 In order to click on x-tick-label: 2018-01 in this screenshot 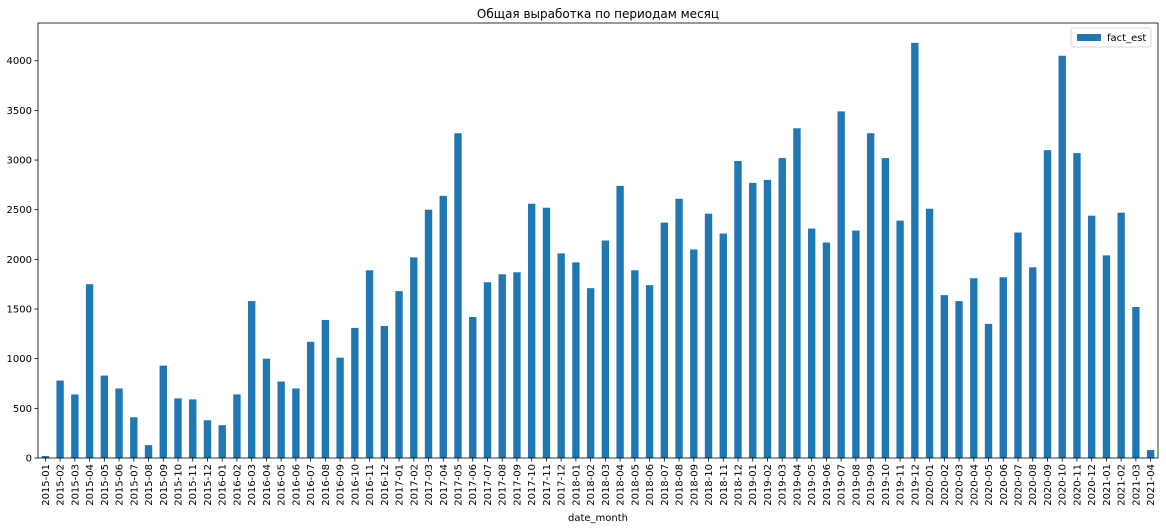, I will do `click(576, 485)`.